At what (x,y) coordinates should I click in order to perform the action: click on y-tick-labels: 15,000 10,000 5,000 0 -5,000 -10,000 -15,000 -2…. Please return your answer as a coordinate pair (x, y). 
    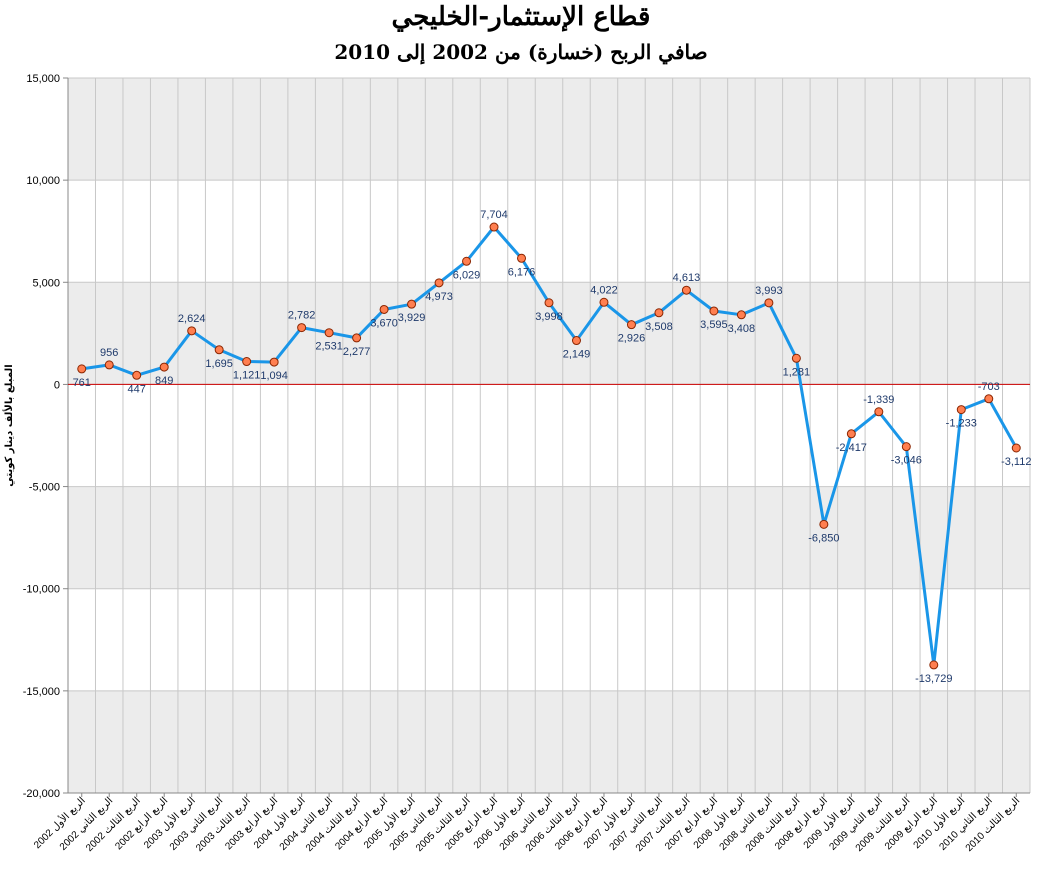
    Looking at the image, I should click on (41, 436).